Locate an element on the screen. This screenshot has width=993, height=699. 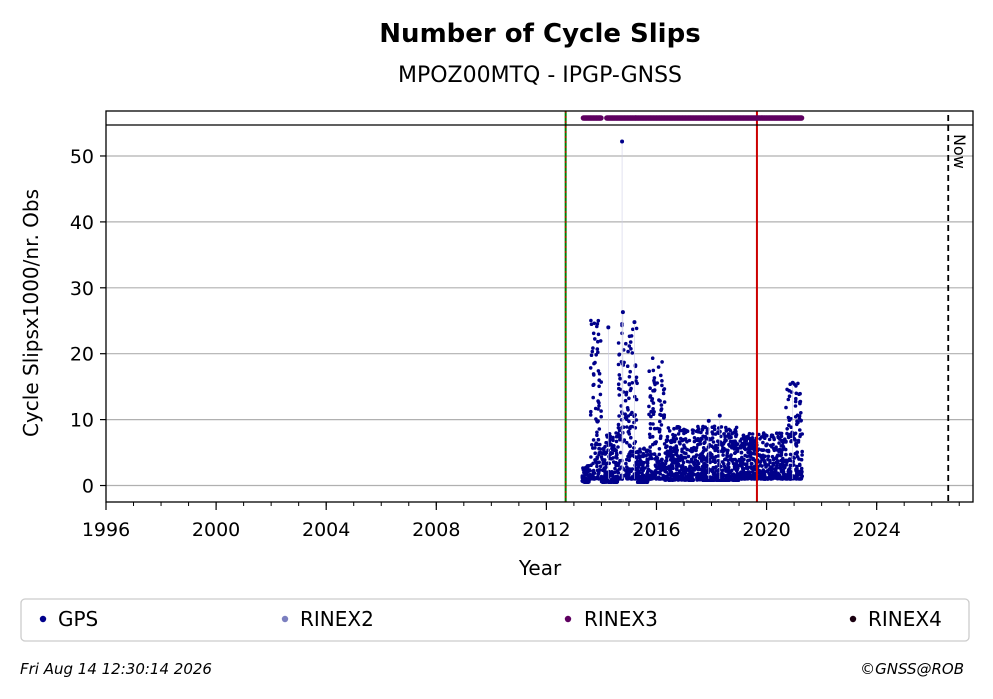
legend-marker-gps is located at coordinates (43, 619).